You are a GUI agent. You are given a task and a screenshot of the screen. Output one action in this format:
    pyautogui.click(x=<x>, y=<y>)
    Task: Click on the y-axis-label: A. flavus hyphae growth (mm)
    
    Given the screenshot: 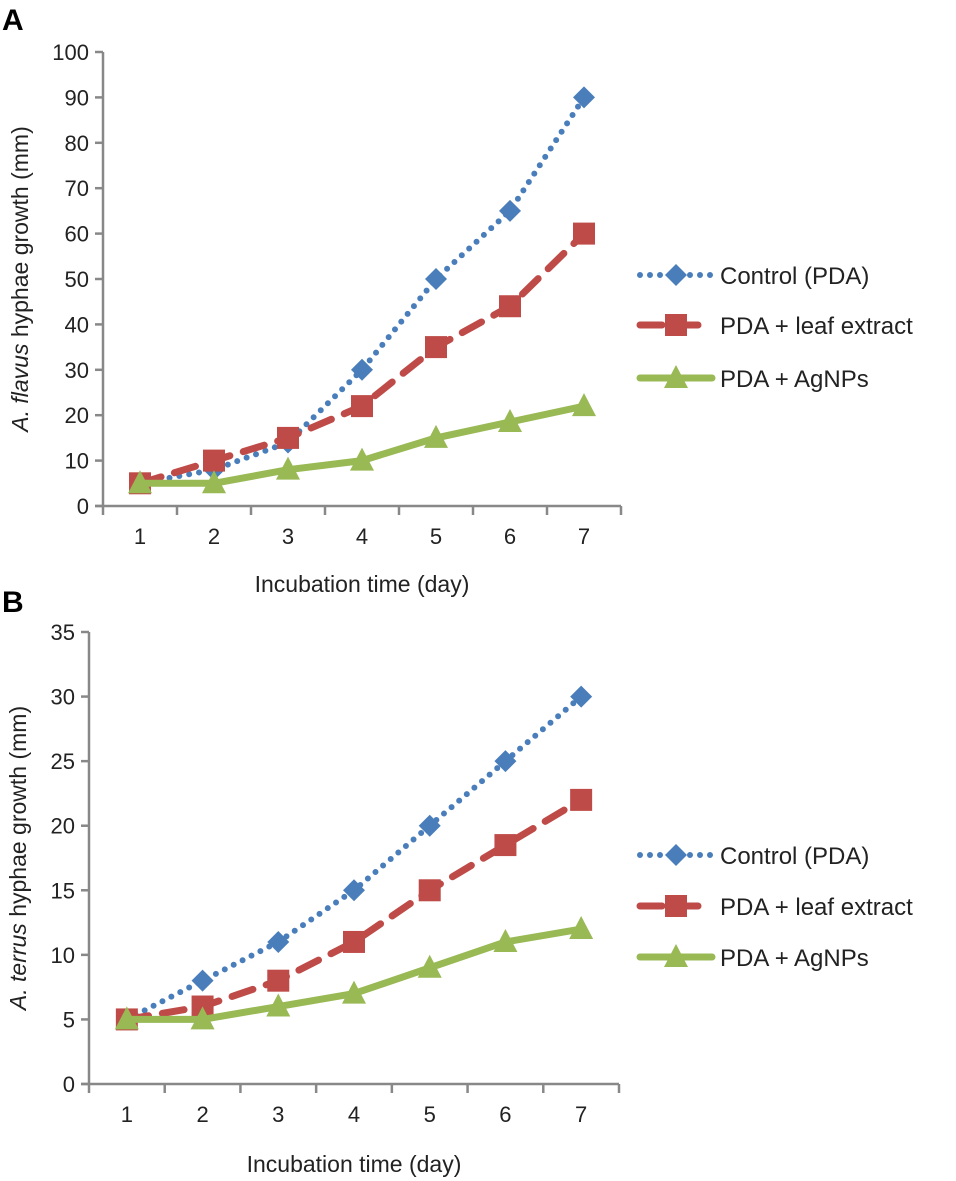 What is the action you would take?
    pyautogui.click(x=20, y=280)
    